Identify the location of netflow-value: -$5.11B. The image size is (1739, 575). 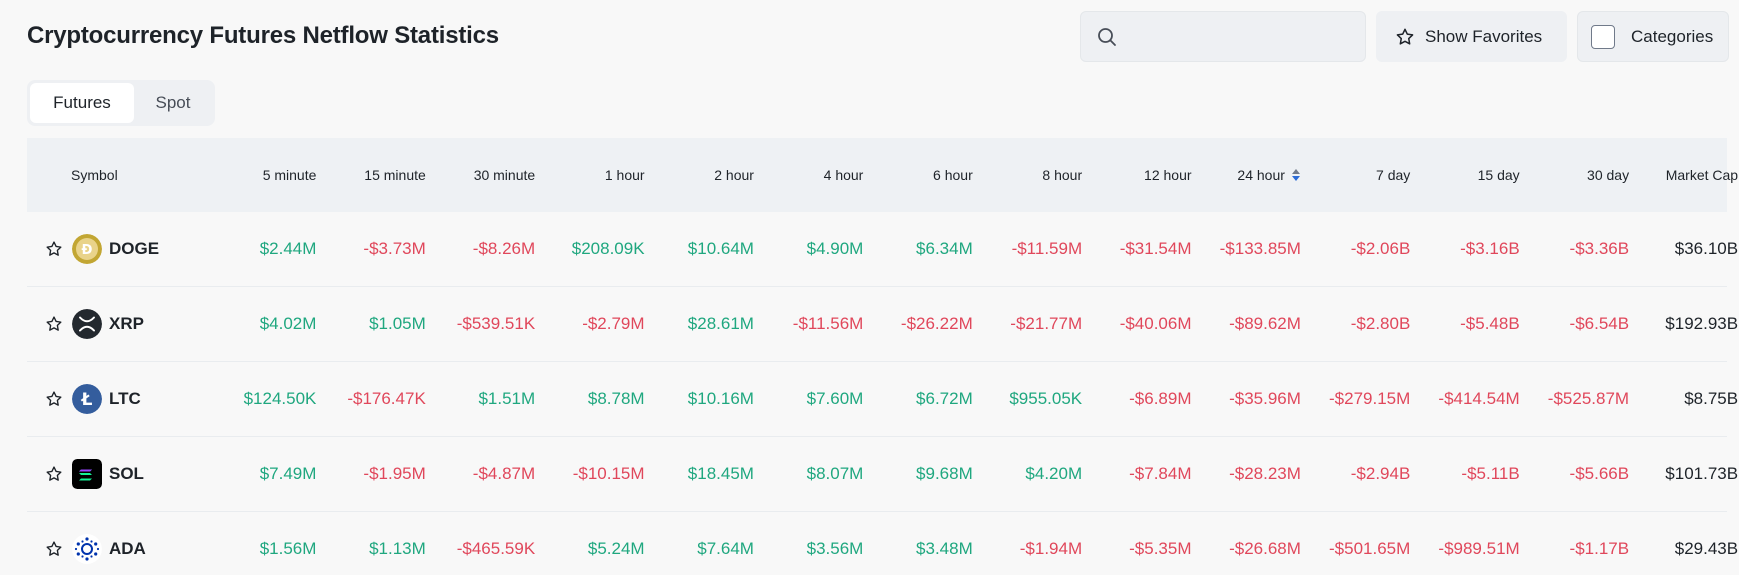
(1490, 473).